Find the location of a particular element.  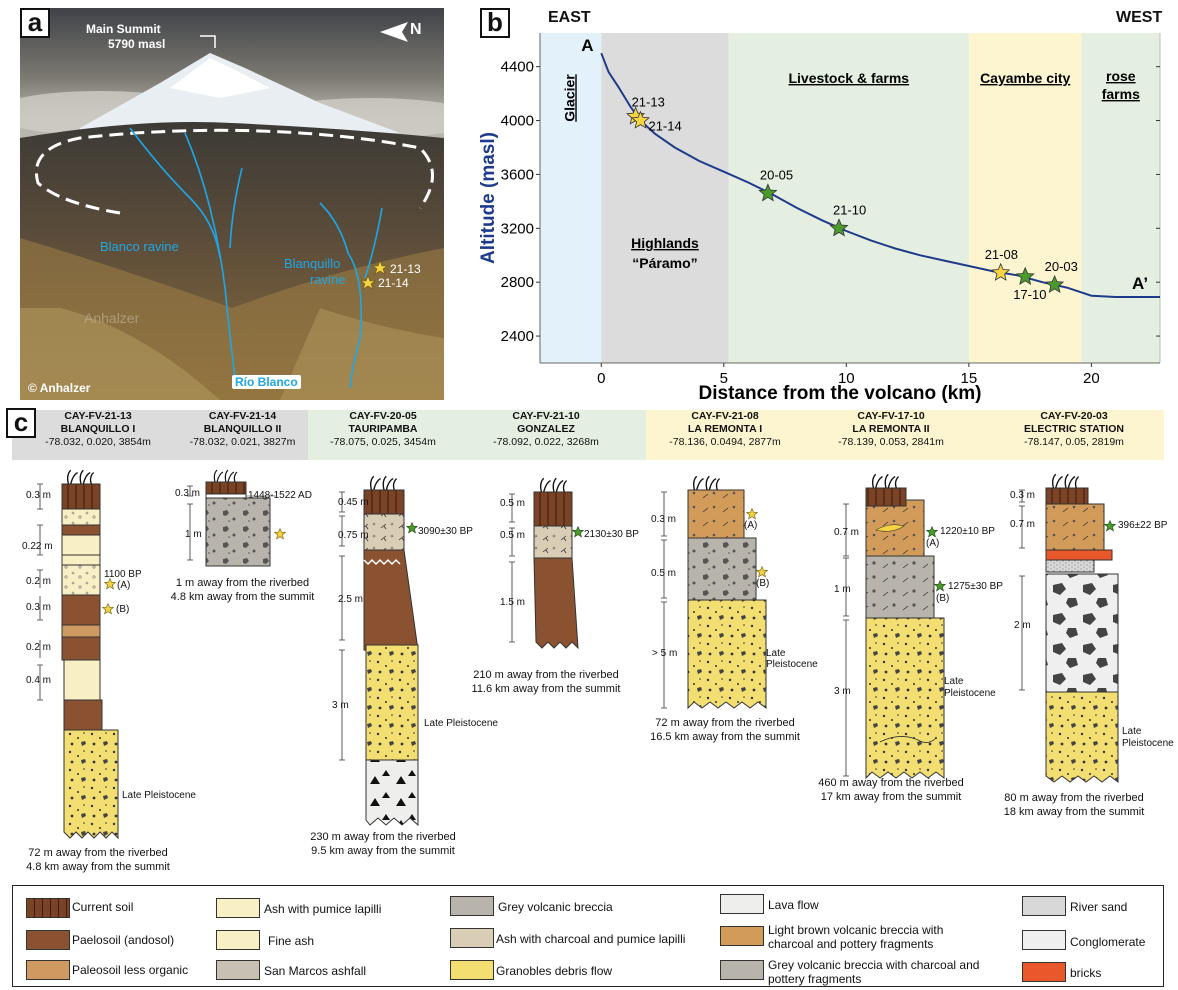

zone-label-3: Cayambe city is located at coordinates (1025, 78).